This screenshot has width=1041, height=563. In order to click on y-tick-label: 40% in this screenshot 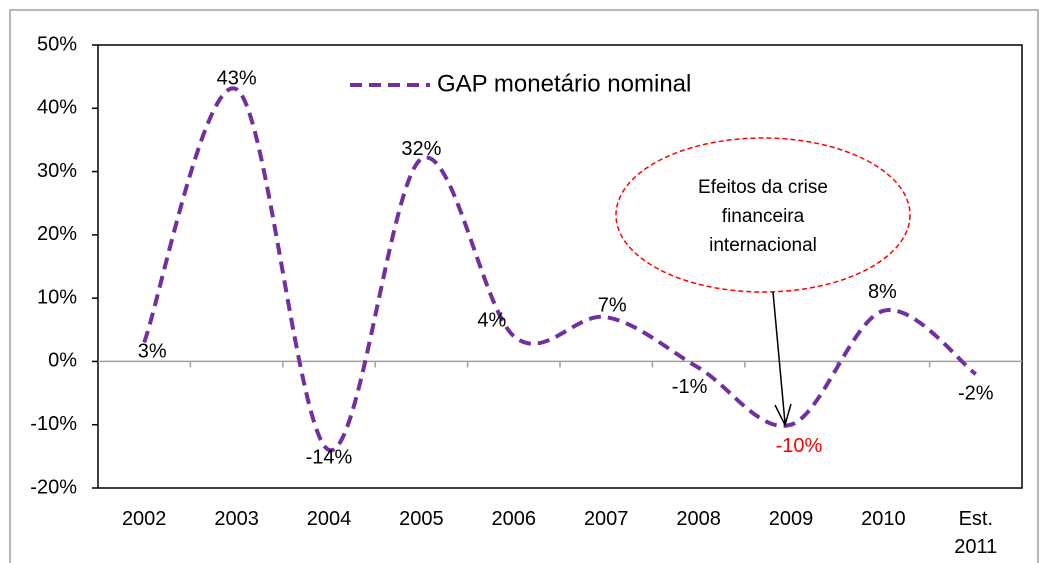, I will do `click(57, 108)`.